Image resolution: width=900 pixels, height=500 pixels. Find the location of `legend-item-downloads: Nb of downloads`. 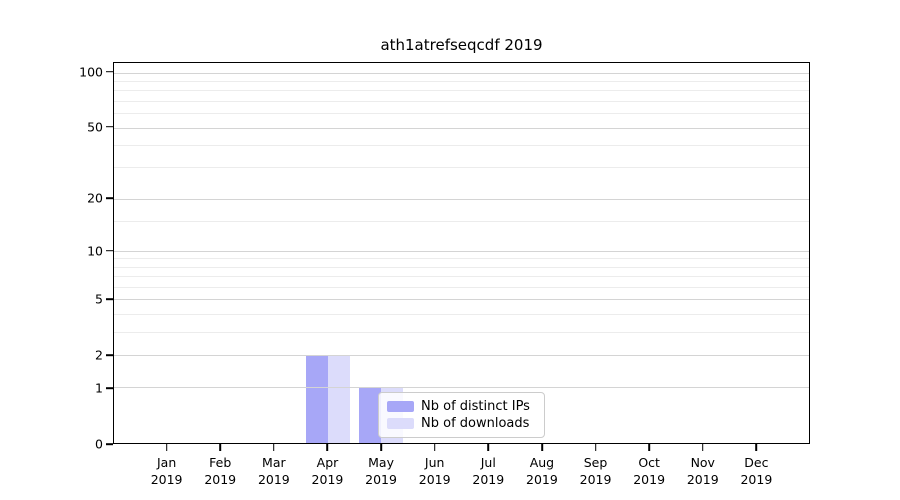

legend-item-downloads: Nb of downloads is located at coordinates (461, 423).